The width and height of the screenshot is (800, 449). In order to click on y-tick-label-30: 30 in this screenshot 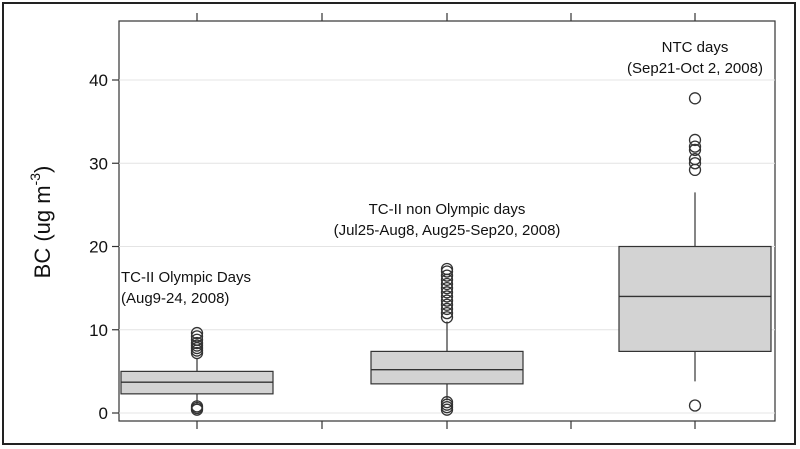, I will do `click(98, 163)`.